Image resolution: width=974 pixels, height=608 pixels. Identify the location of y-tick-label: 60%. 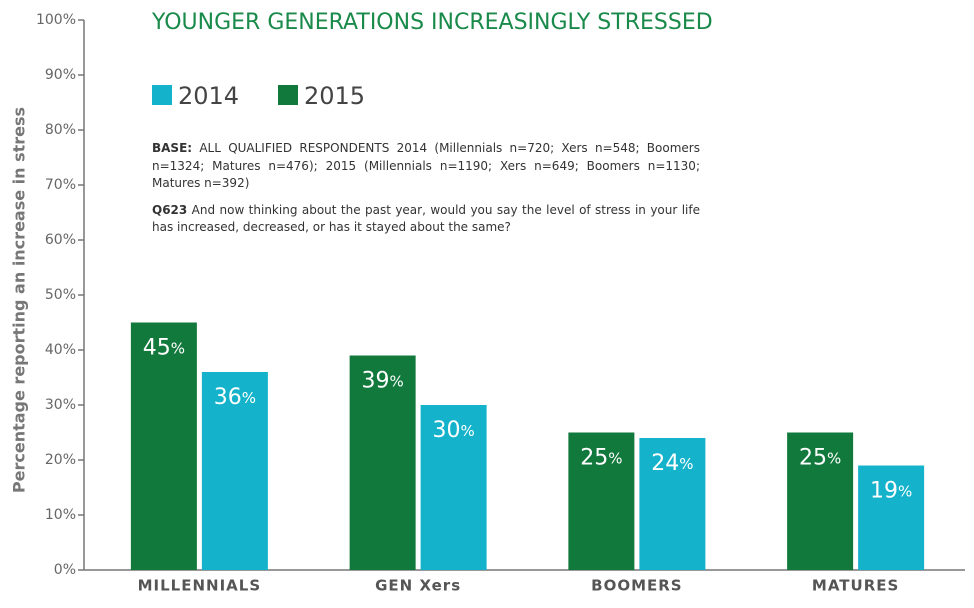
(60, 240).